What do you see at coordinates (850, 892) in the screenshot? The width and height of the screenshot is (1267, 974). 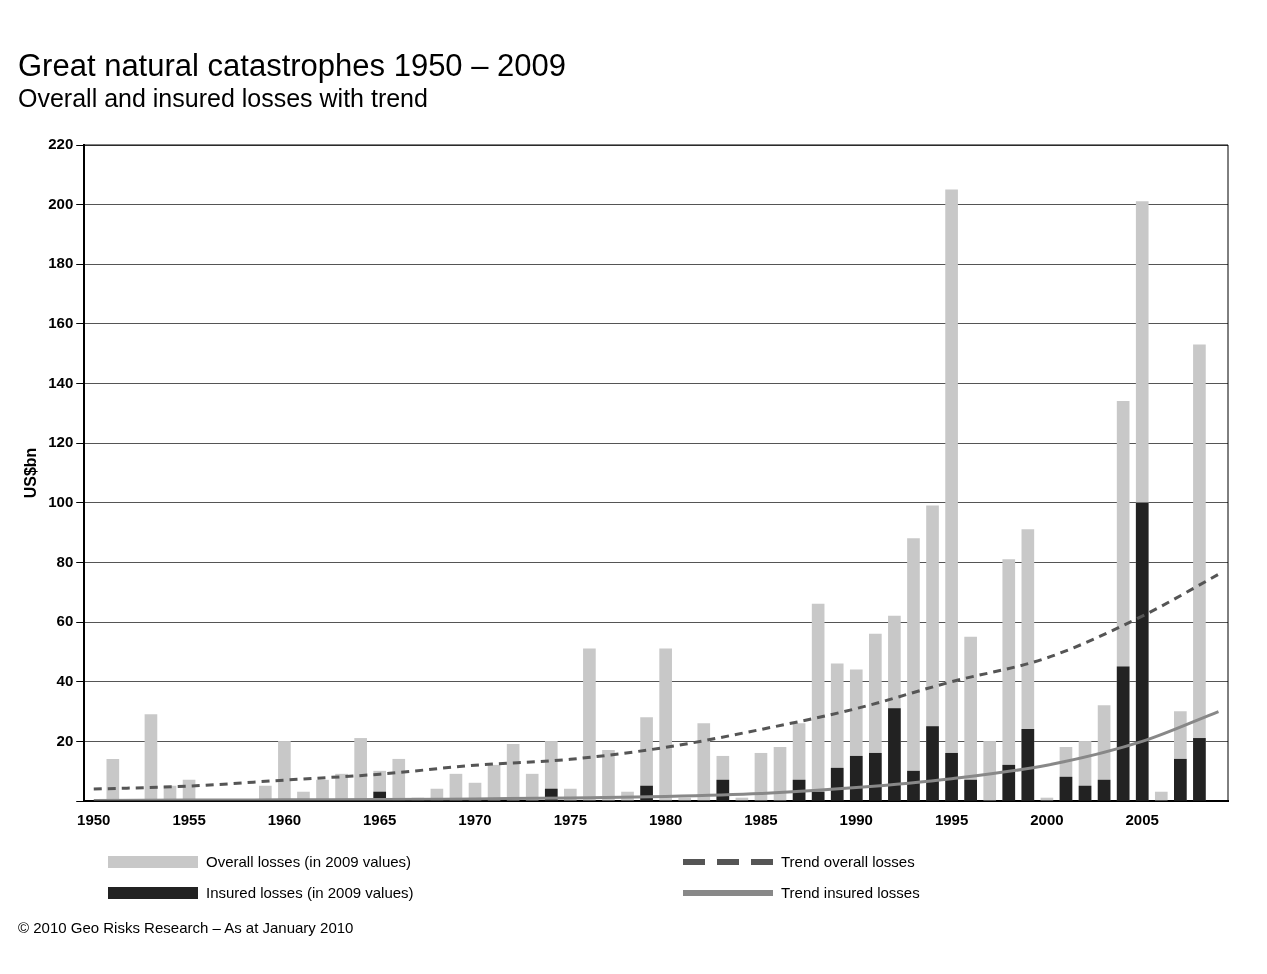 I see `legend-label: Trend insured losses` at bounding box center [850, 892].